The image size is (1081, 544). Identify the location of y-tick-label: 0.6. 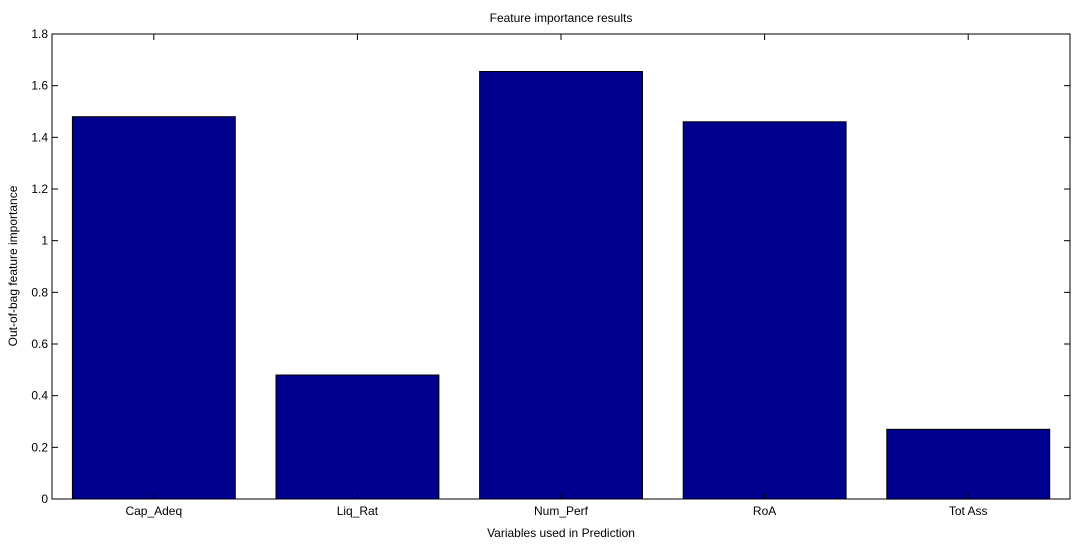
(39, 344).